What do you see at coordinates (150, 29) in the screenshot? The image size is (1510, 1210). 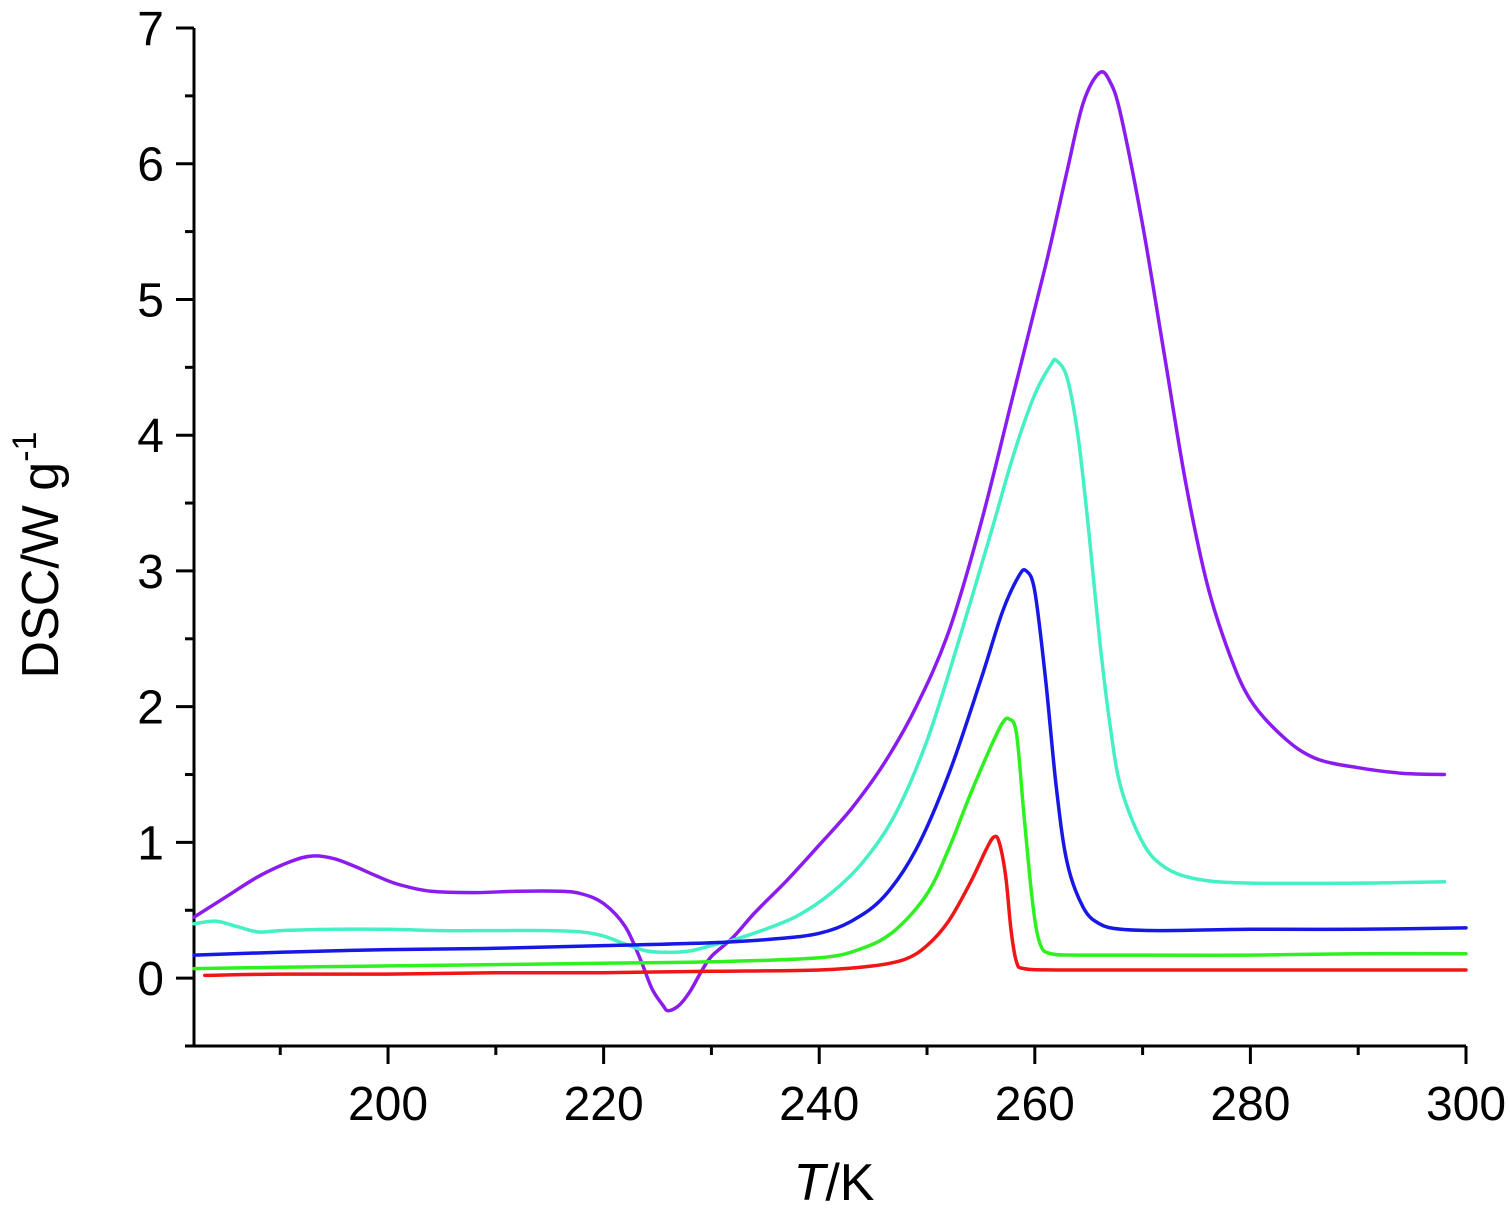 I see `y-tick-label: 7` at bounding box center [150, 29].